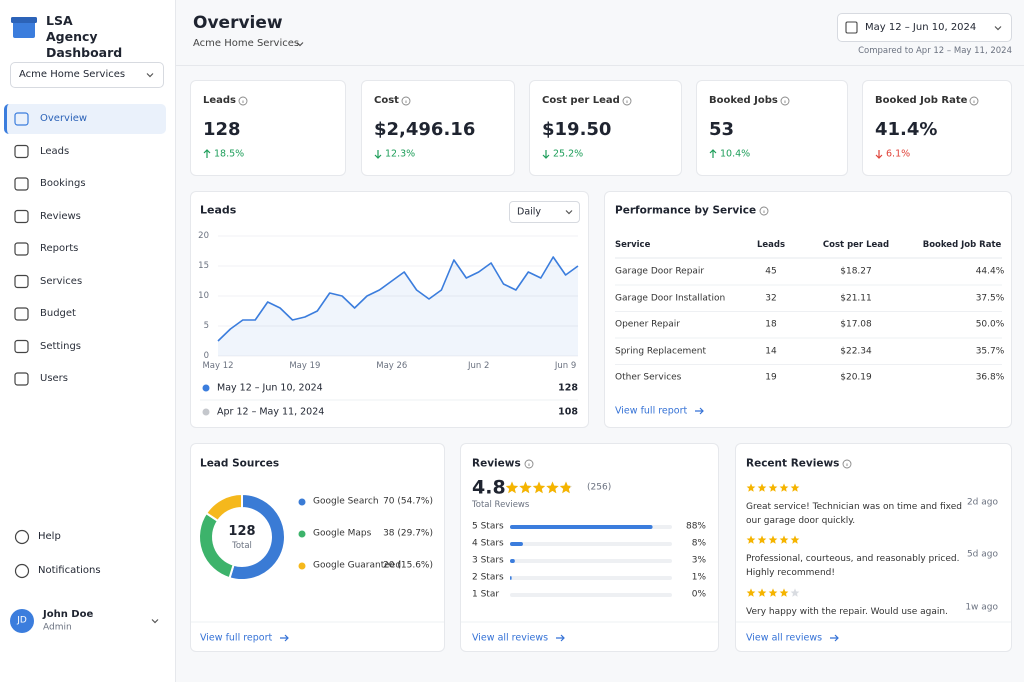 This screenshot has height=682, width=1024. What do you see at coordinates (270, 388) in the screenshot?
I see `legend-name: May 12 – Jun 10, 2024` at bounding box center [270, 388].